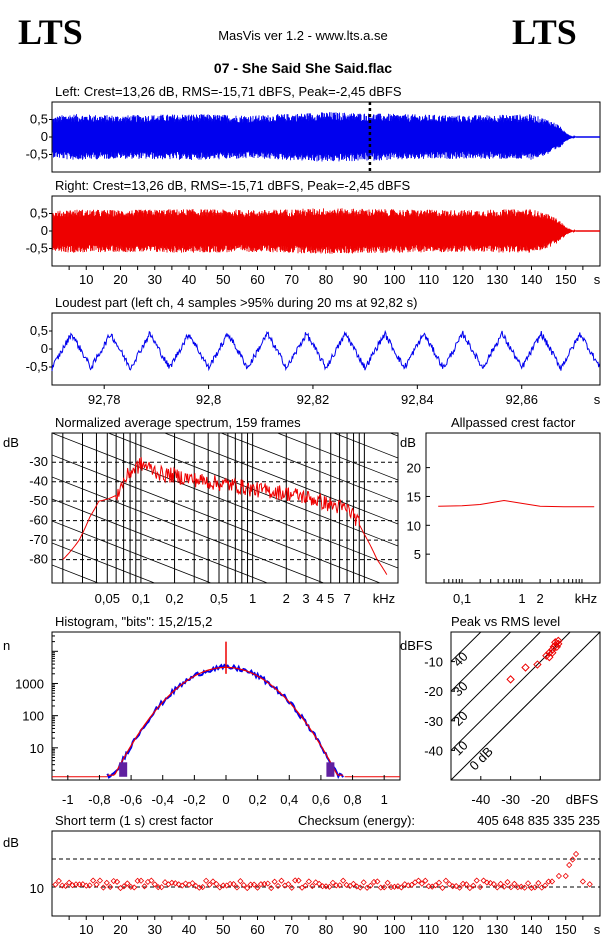 Image resolution: width=606 pixels, height=951 pixels. I want to click on x-tick-label: 92,78, so click(104, 399).